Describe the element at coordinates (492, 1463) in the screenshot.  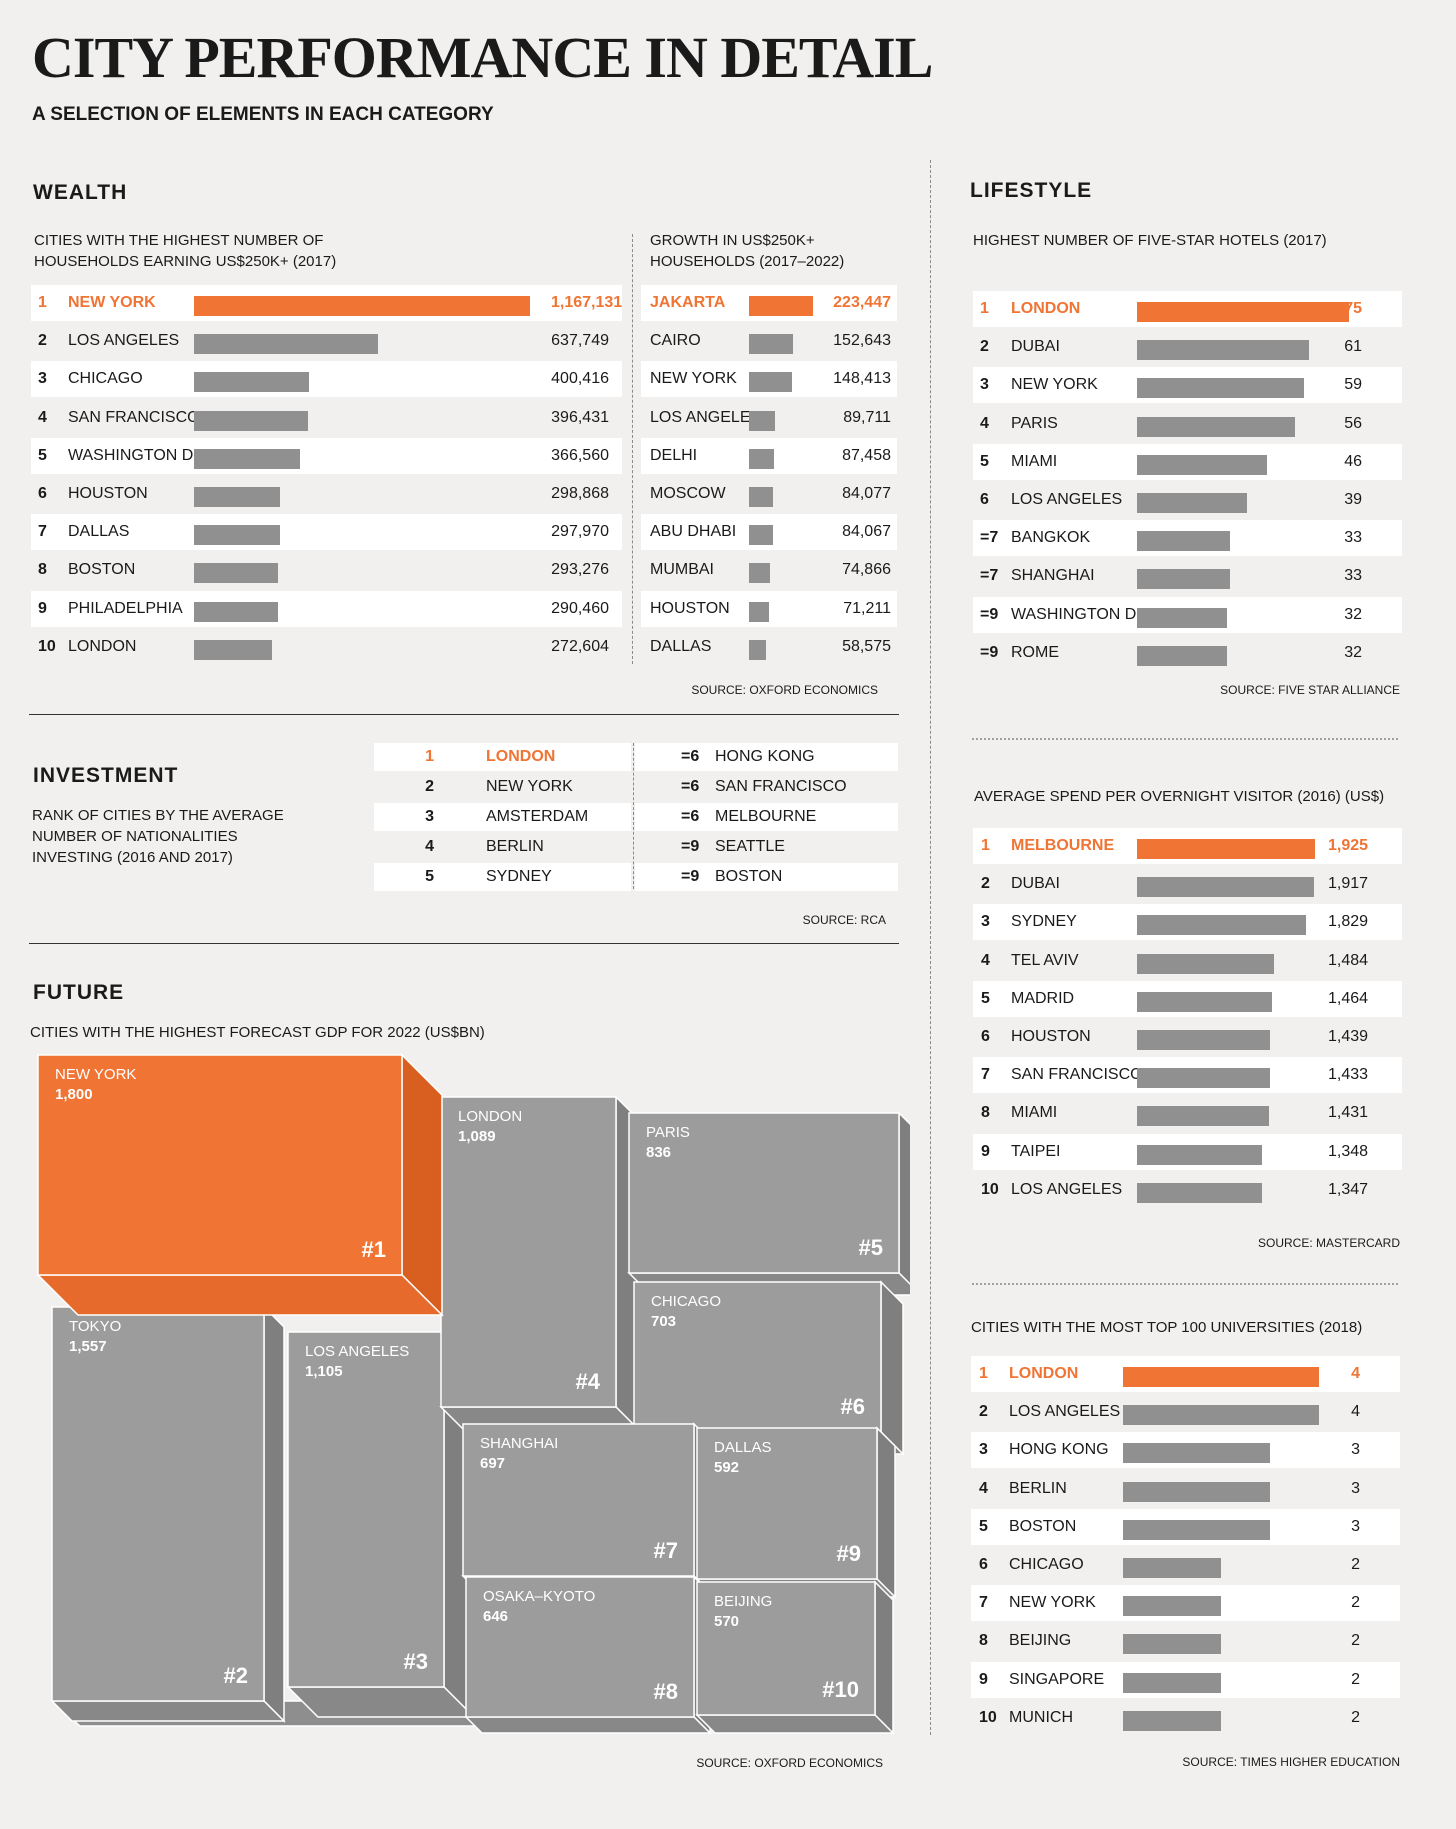
I see `block-value-label: 697` at that location.